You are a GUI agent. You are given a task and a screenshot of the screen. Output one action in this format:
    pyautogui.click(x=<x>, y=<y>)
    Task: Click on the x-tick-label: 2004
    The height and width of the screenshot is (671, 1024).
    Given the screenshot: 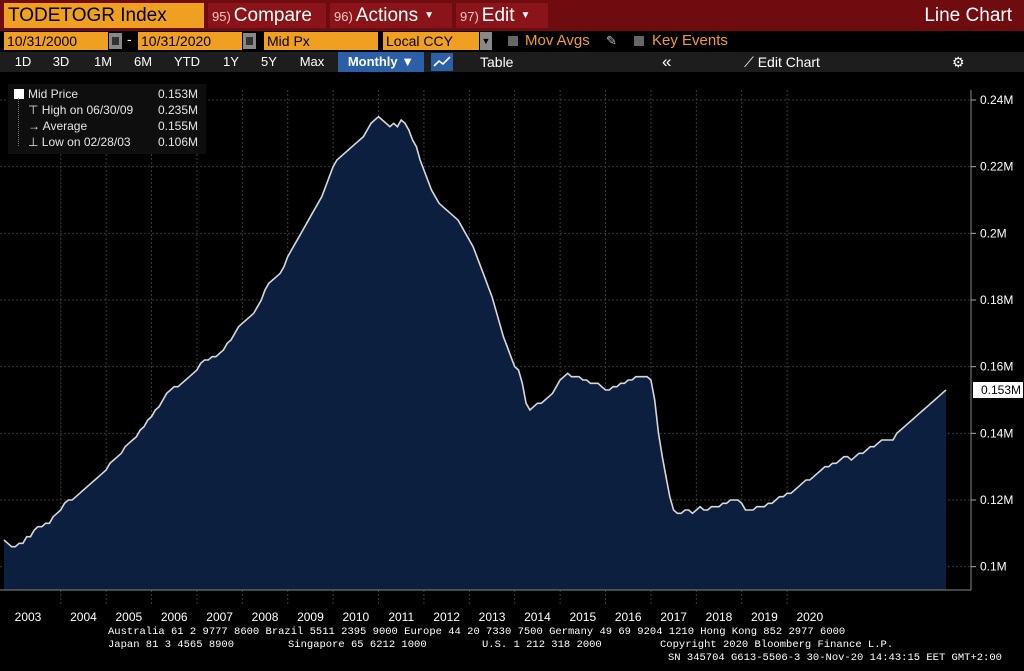 What is the action you would take?
    pyautogui.click(x=83, y=617)
    